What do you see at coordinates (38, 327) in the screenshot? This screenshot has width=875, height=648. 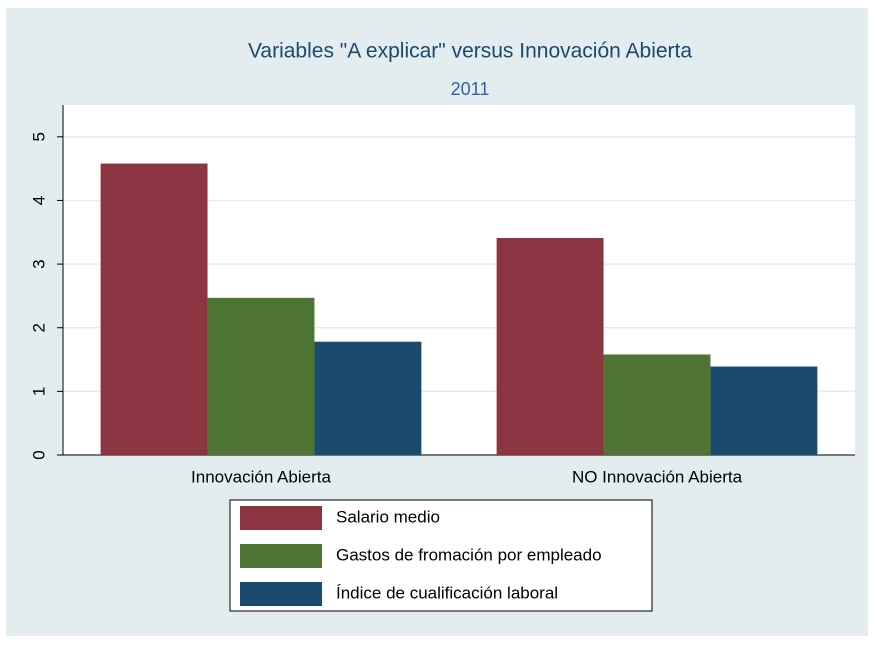 I see `y-tick-label: 2` at bounding box center [38, 327].